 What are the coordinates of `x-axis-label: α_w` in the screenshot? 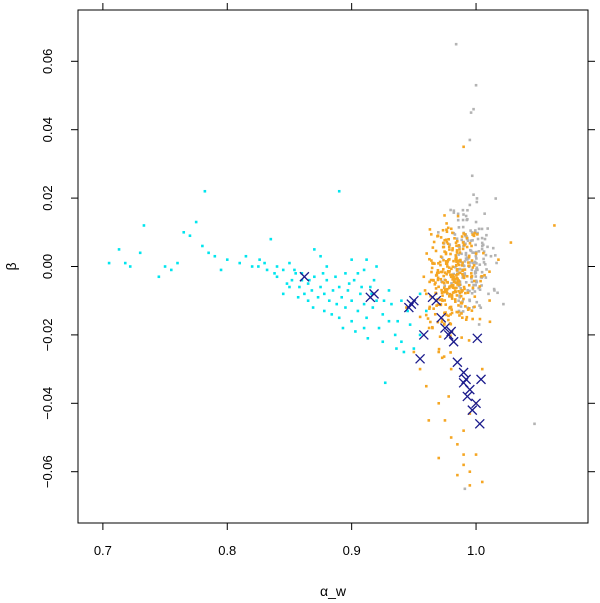 It's located at (333, 591).